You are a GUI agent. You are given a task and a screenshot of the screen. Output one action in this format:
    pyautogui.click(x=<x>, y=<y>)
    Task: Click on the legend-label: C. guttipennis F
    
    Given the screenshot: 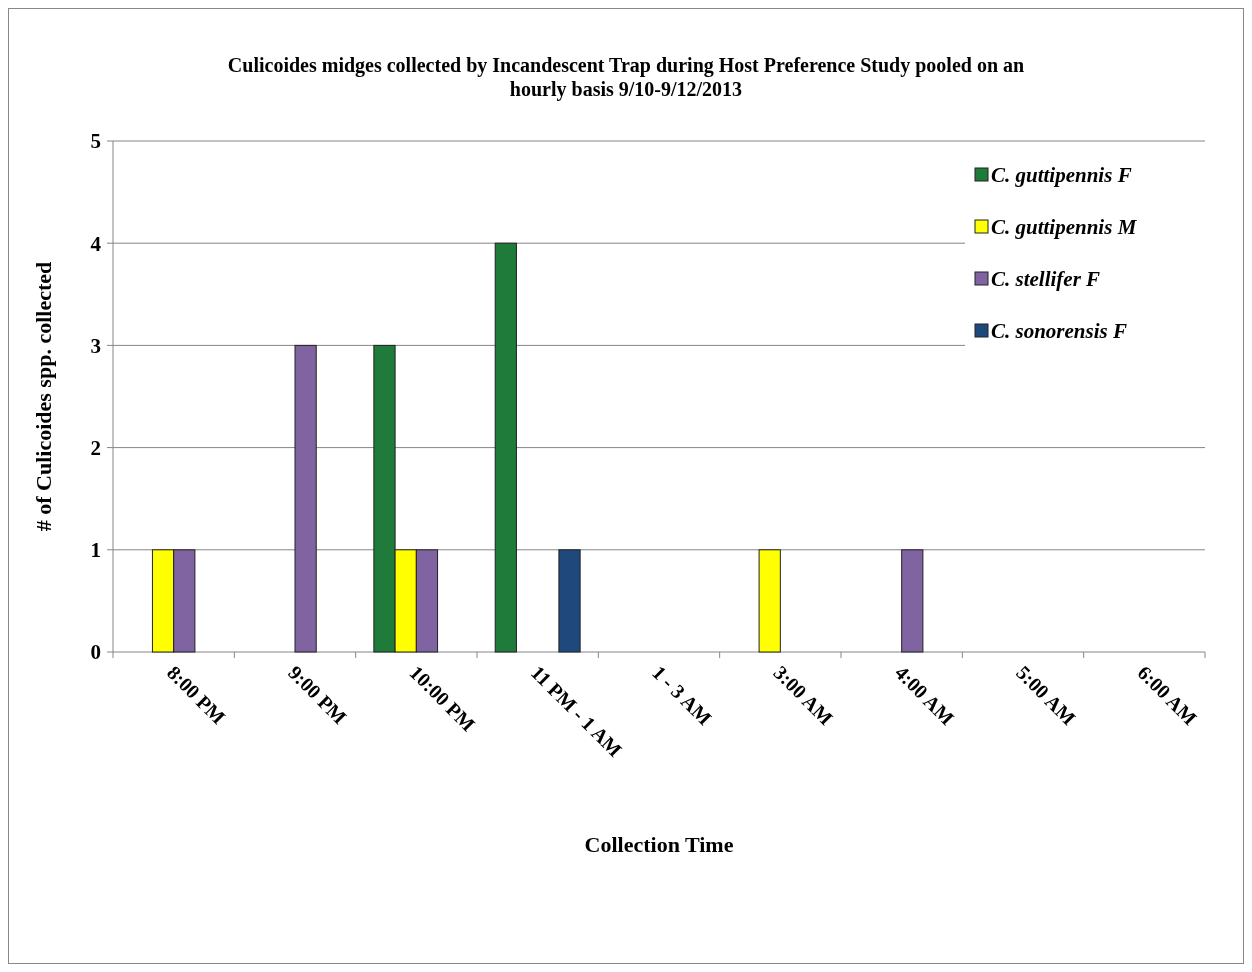 What is the action you would take?
    pyautogui.click(x=1061, y=175)
    